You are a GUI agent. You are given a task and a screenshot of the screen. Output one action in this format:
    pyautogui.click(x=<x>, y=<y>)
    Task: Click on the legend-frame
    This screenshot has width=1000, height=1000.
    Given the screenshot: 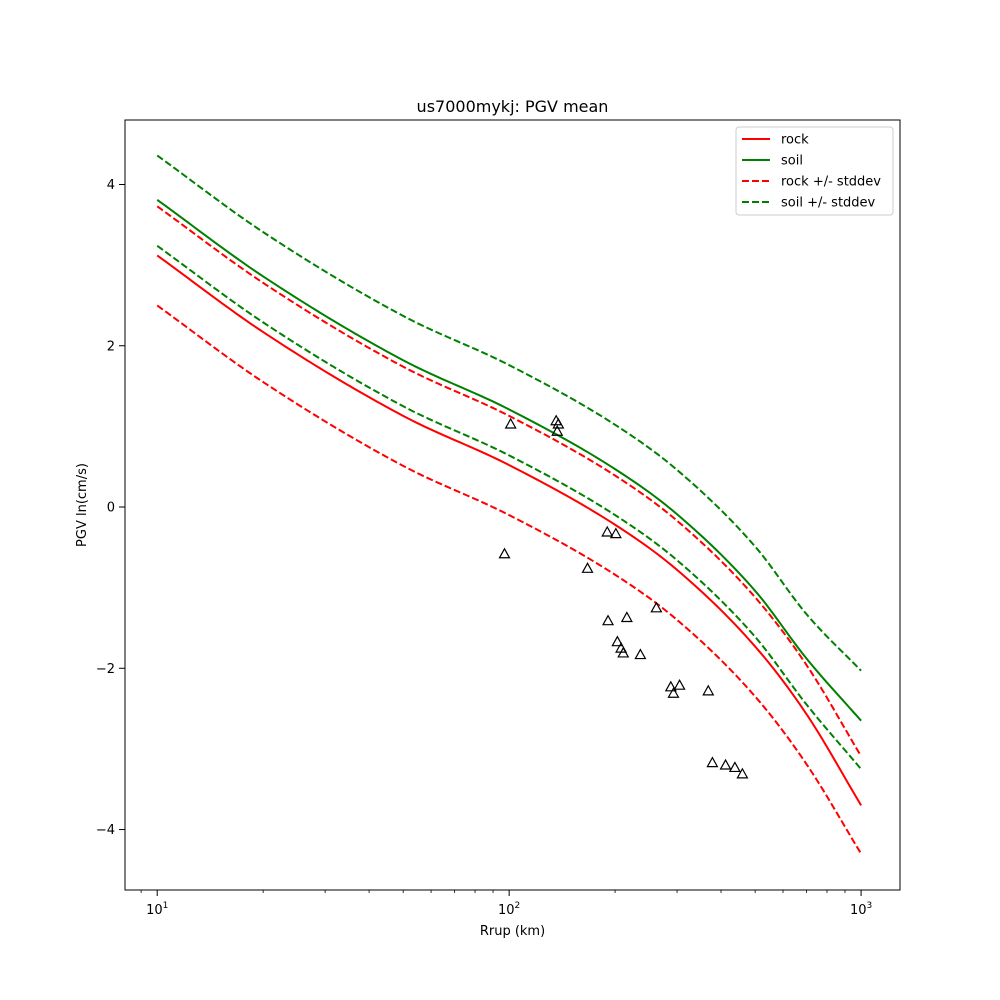 What is the action you would take?
    pyautogui.click(x=814, y=171)
    